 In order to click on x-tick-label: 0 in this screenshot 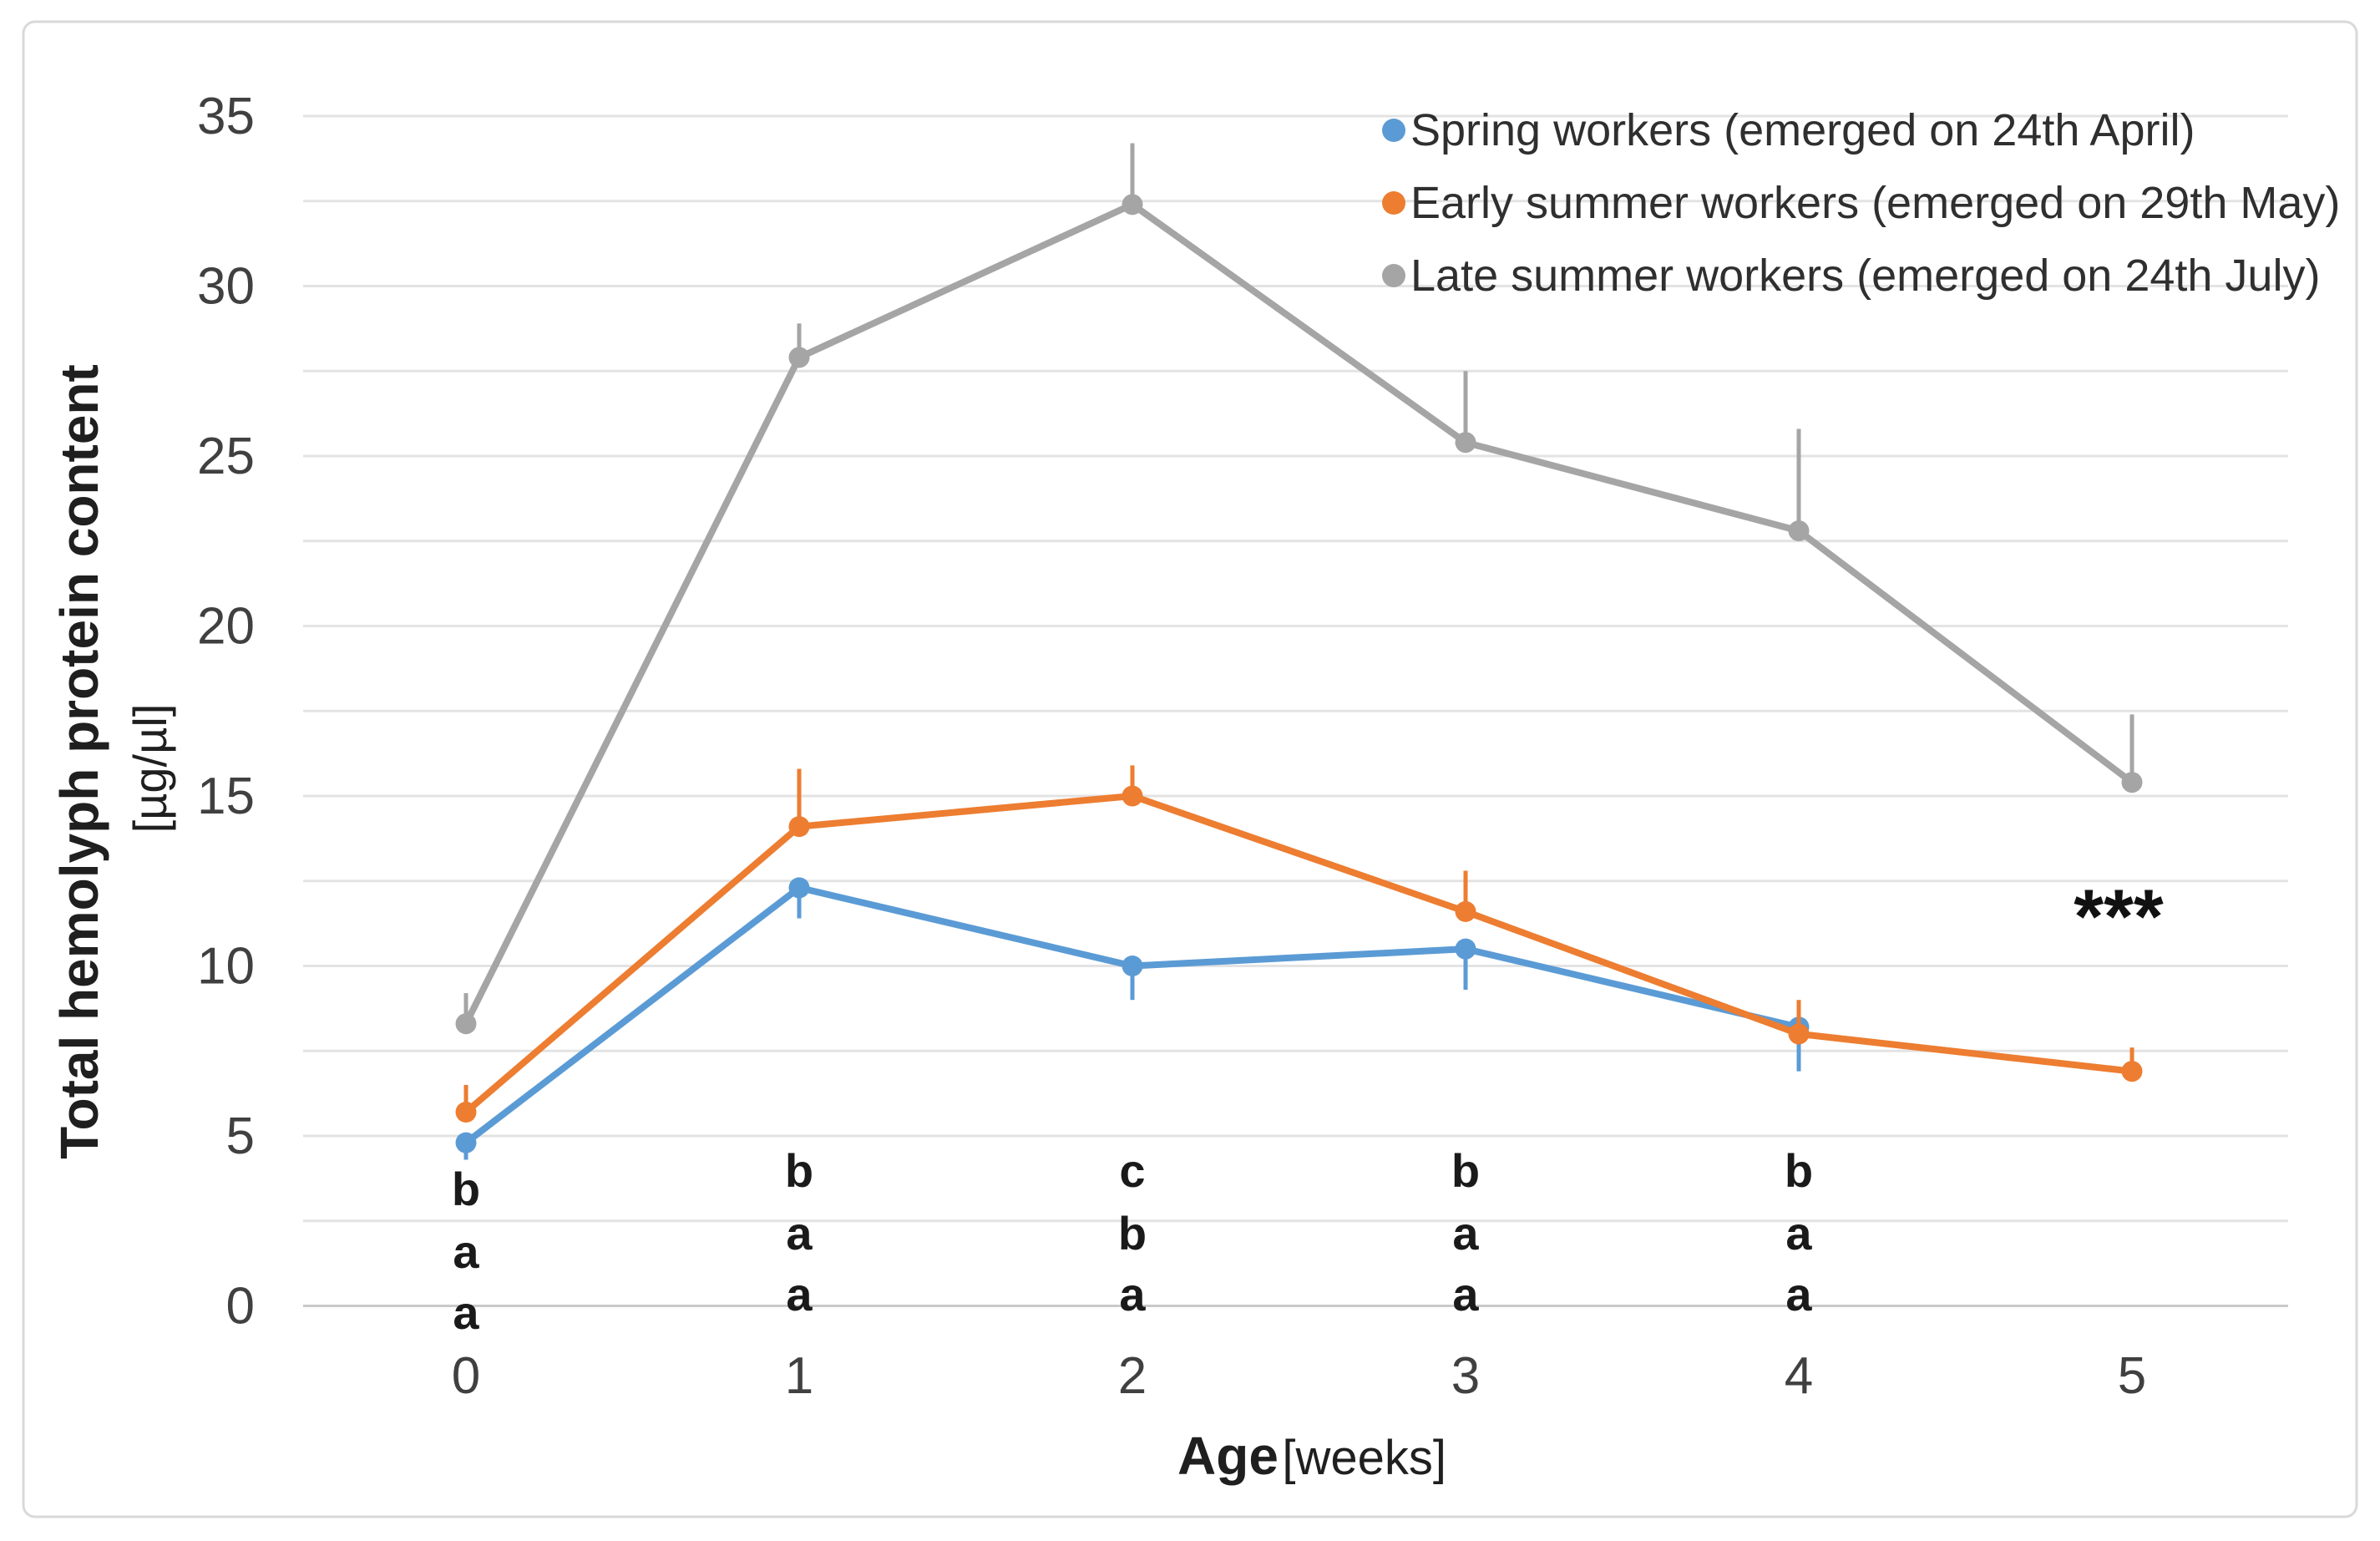, I will do `click(466, 1376)`.